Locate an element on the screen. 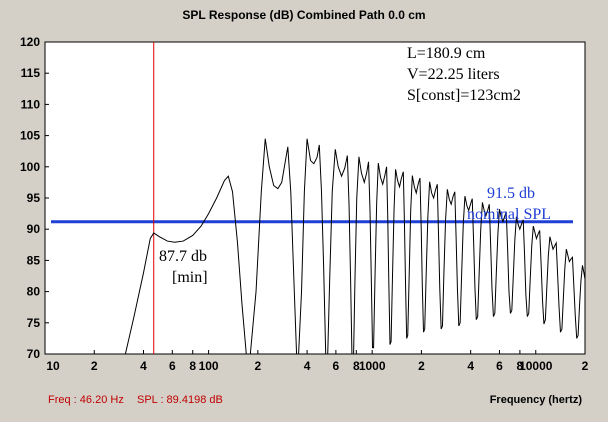 The height and width of the screenshot is (422, 608). length-annotation: L=180.9 cm is located at coordinates (446, 53).